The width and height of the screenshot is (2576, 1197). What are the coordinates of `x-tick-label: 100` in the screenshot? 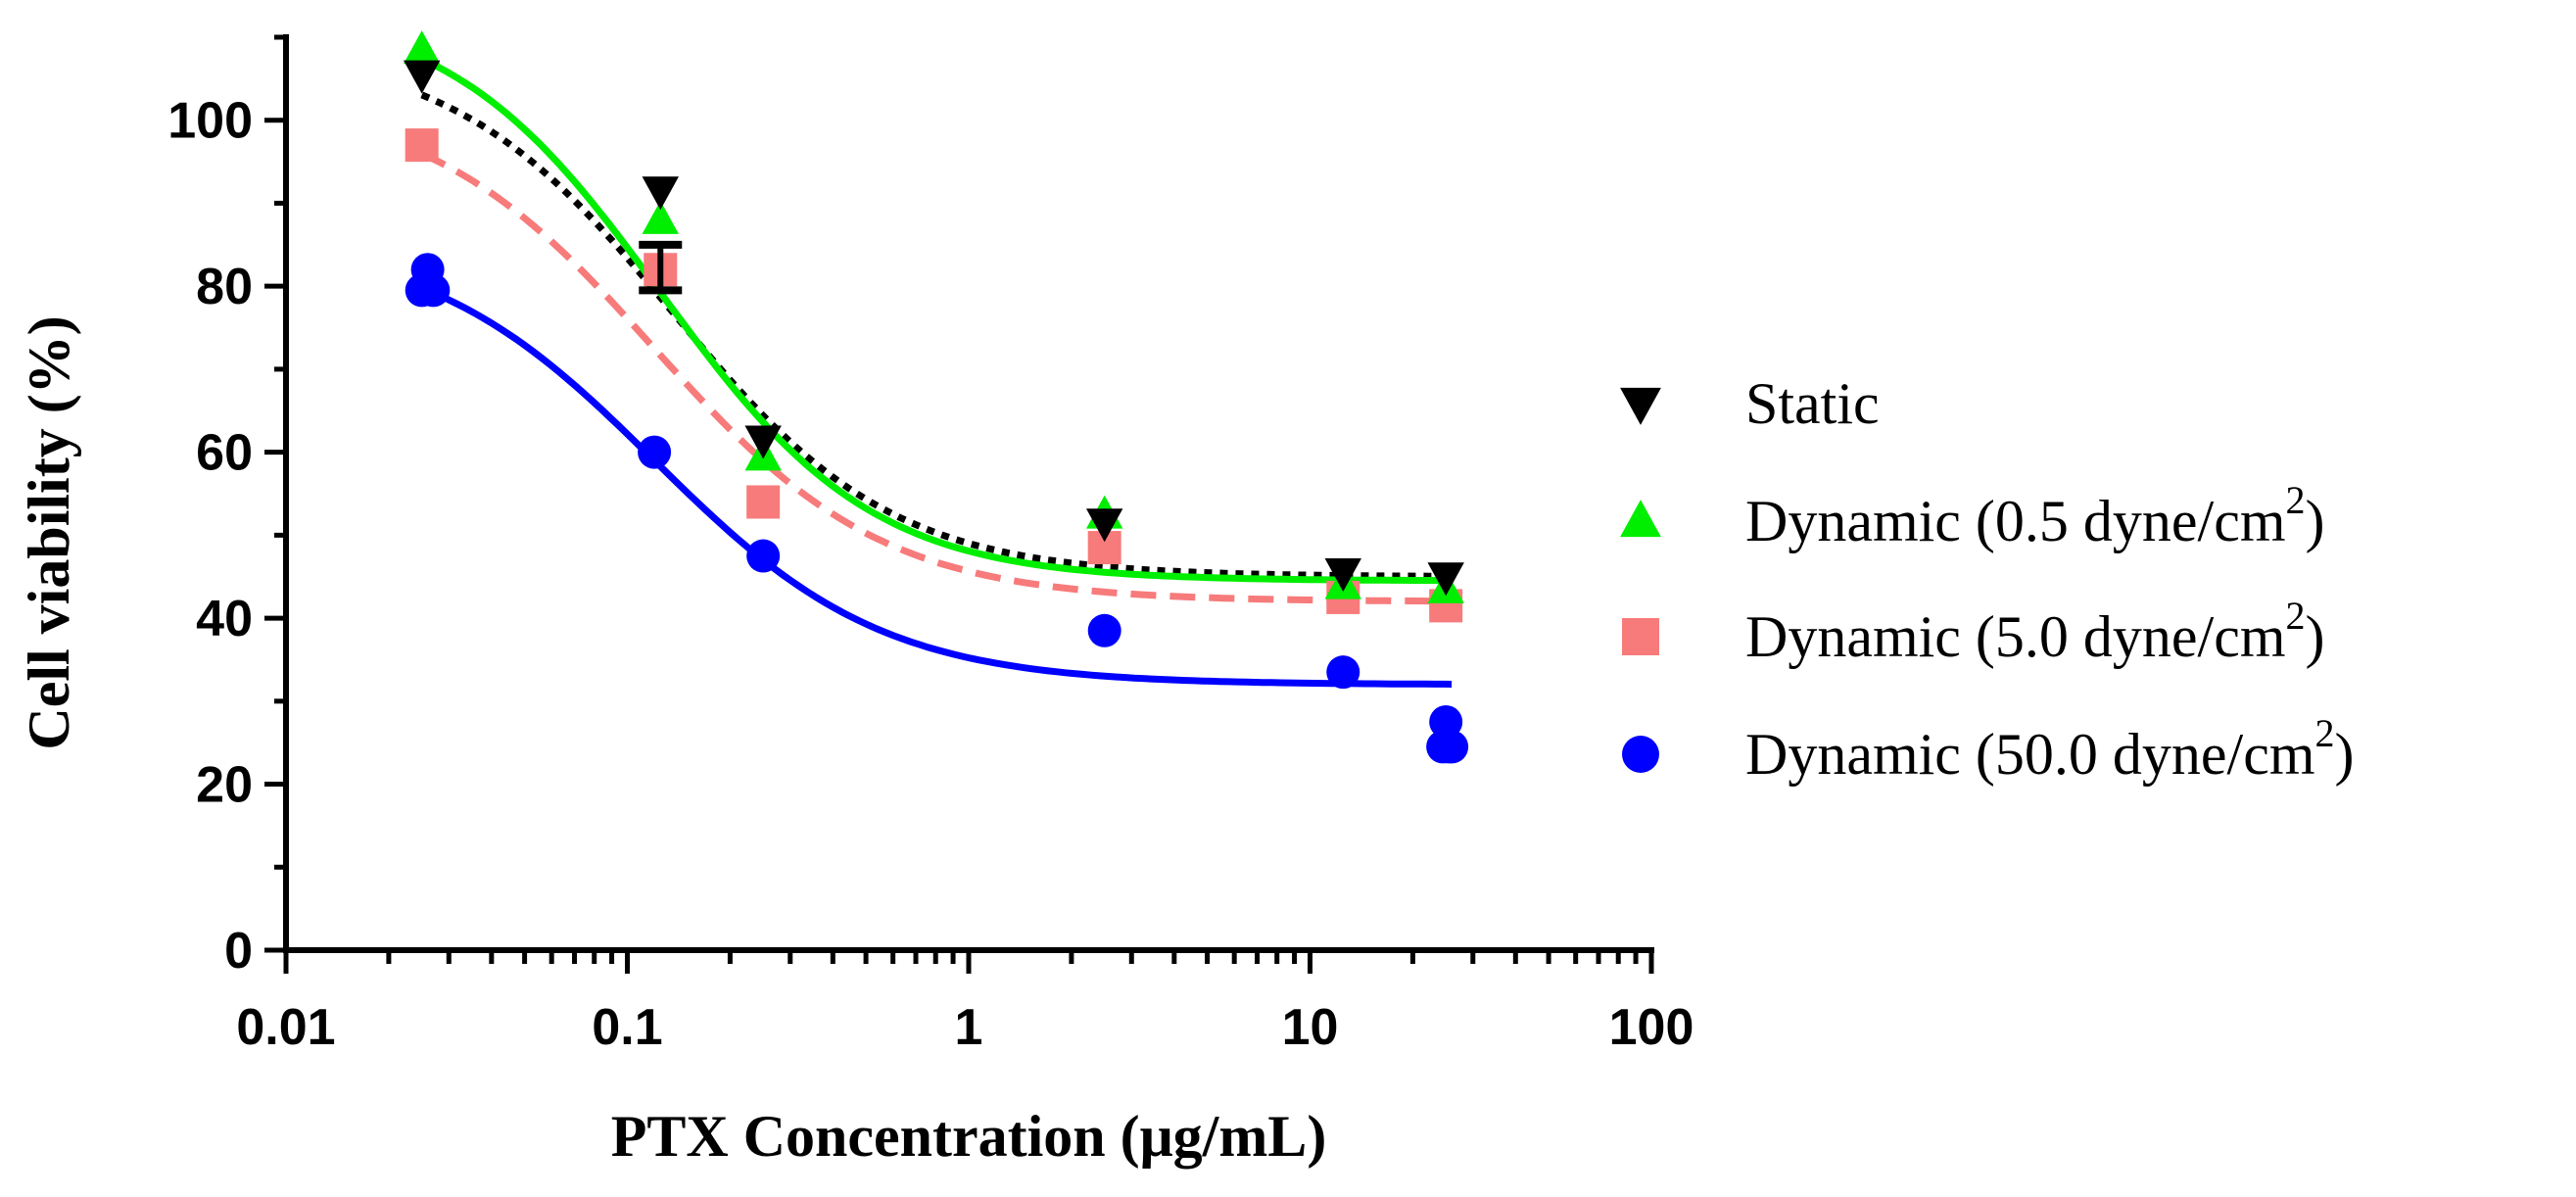 It's located at (1651, 1028).